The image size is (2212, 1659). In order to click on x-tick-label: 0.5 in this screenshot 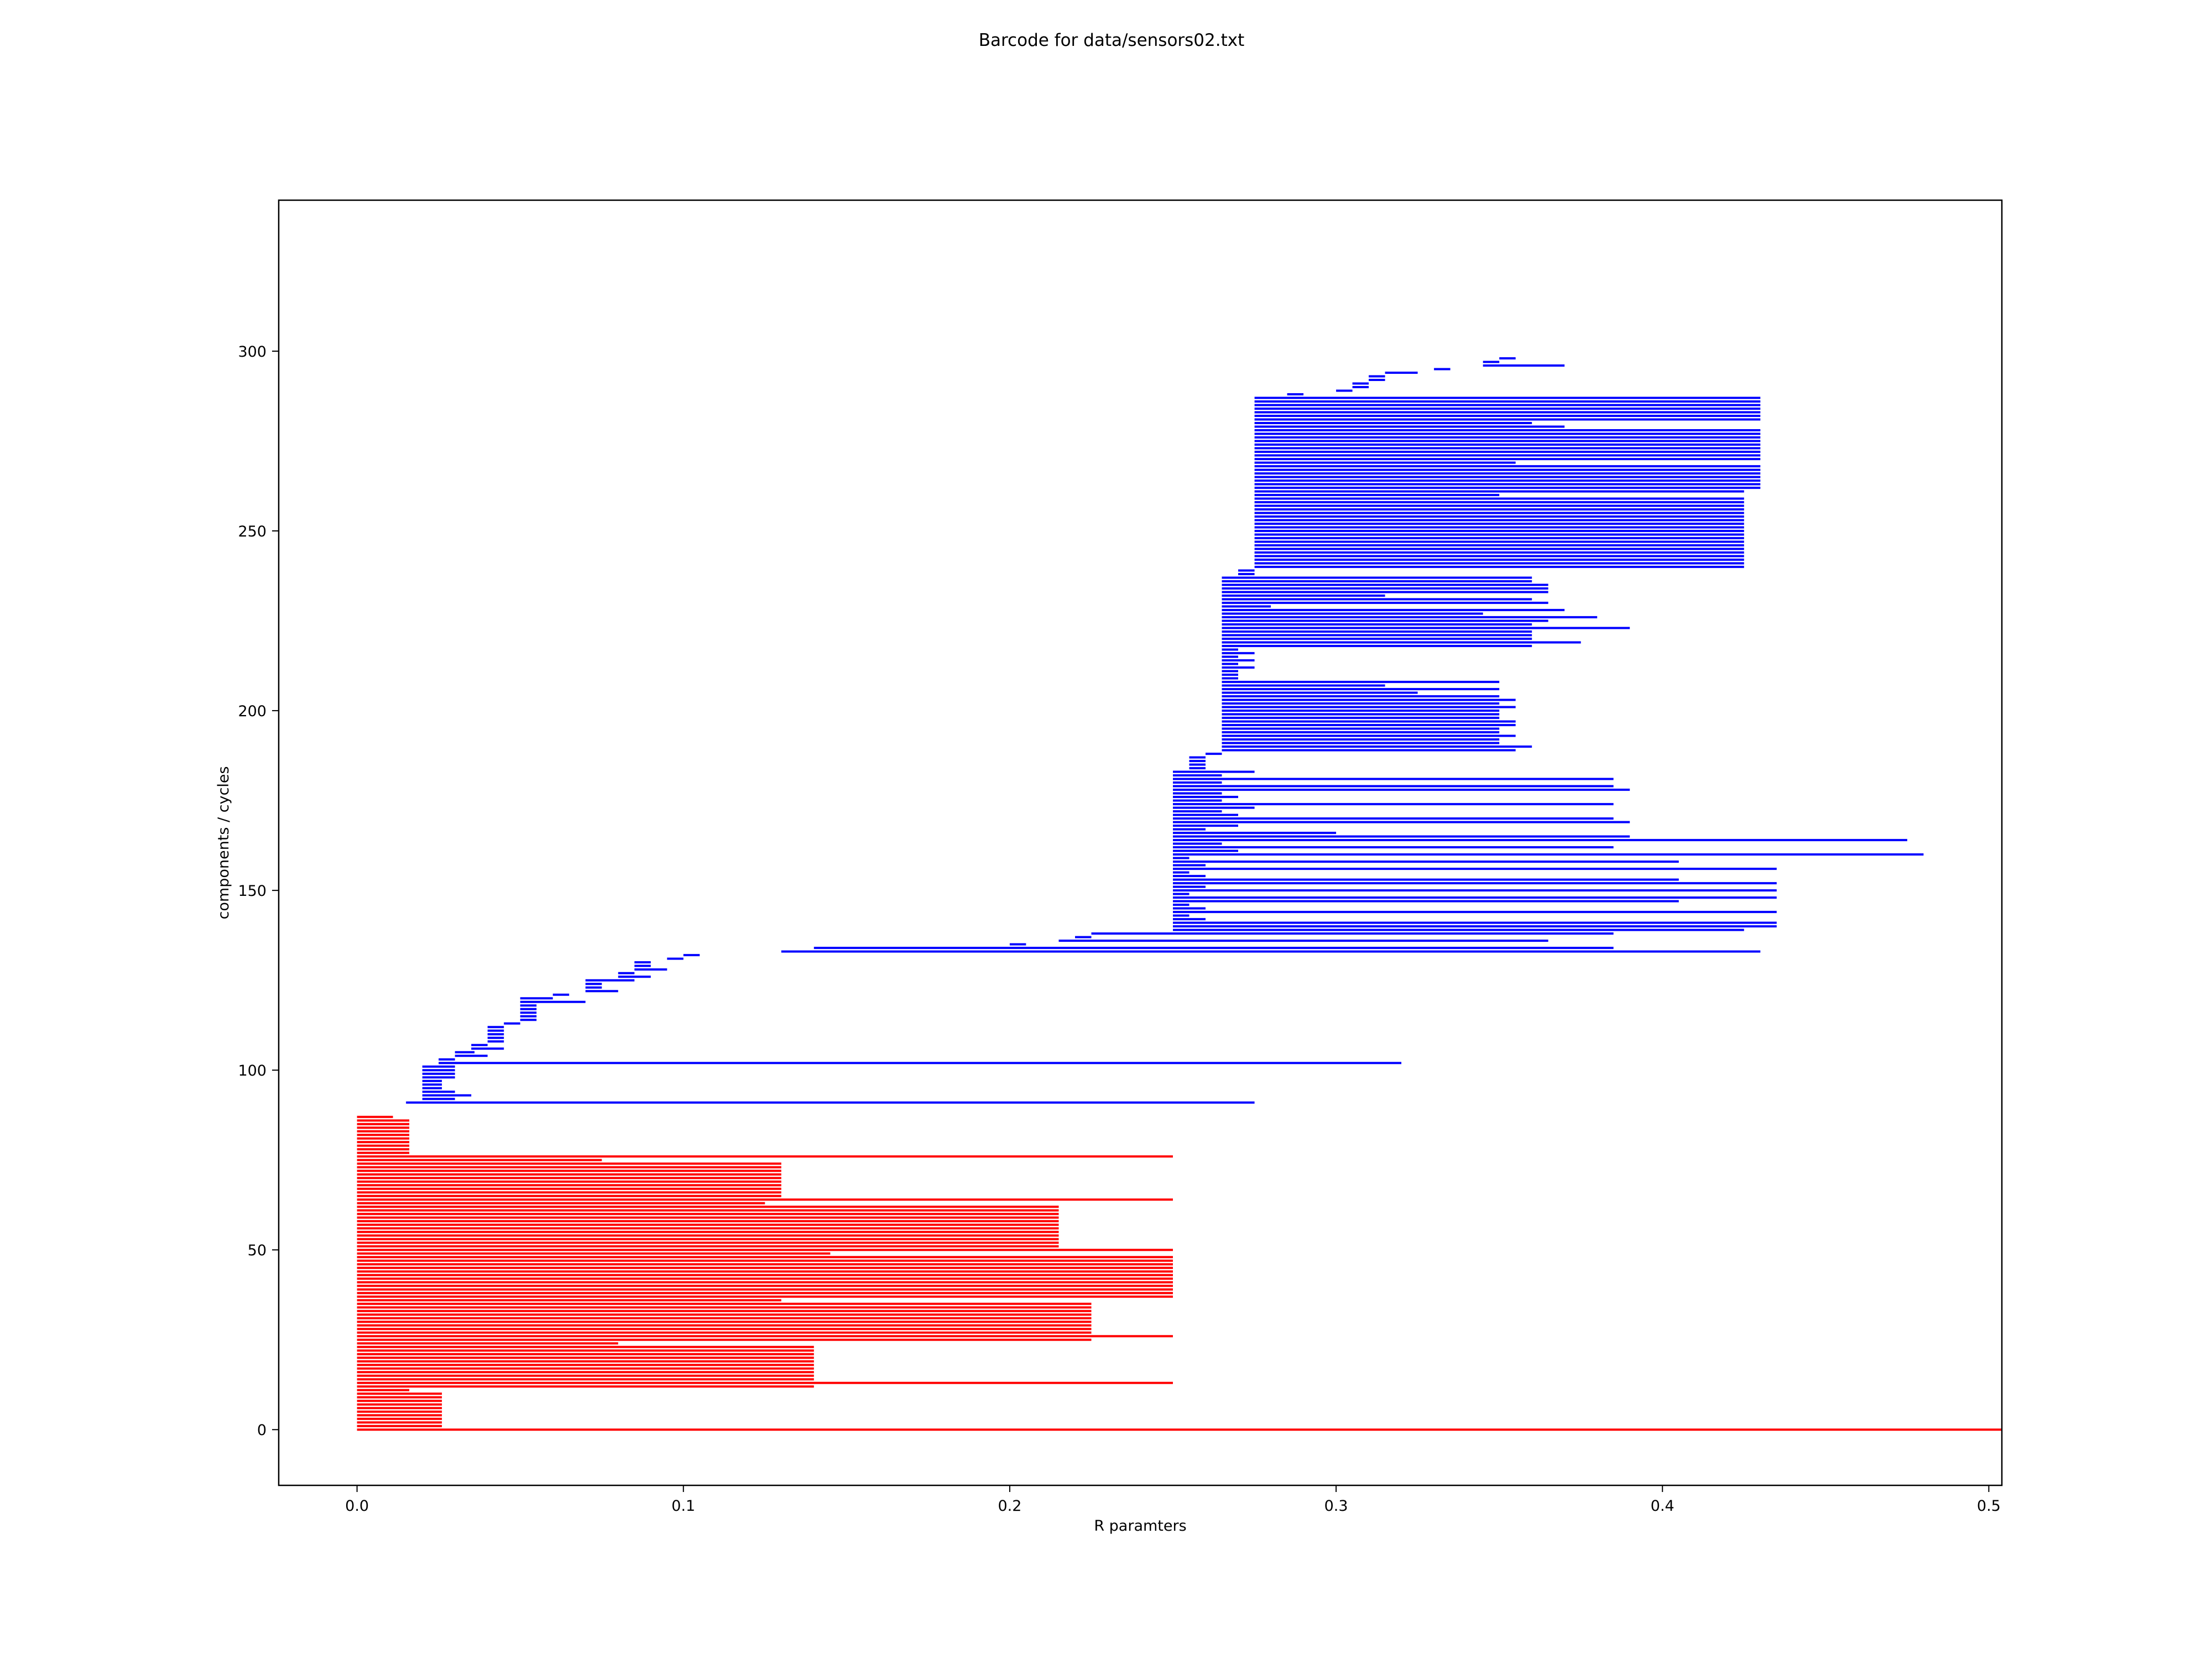, I will do `click(1989, 1507)`.